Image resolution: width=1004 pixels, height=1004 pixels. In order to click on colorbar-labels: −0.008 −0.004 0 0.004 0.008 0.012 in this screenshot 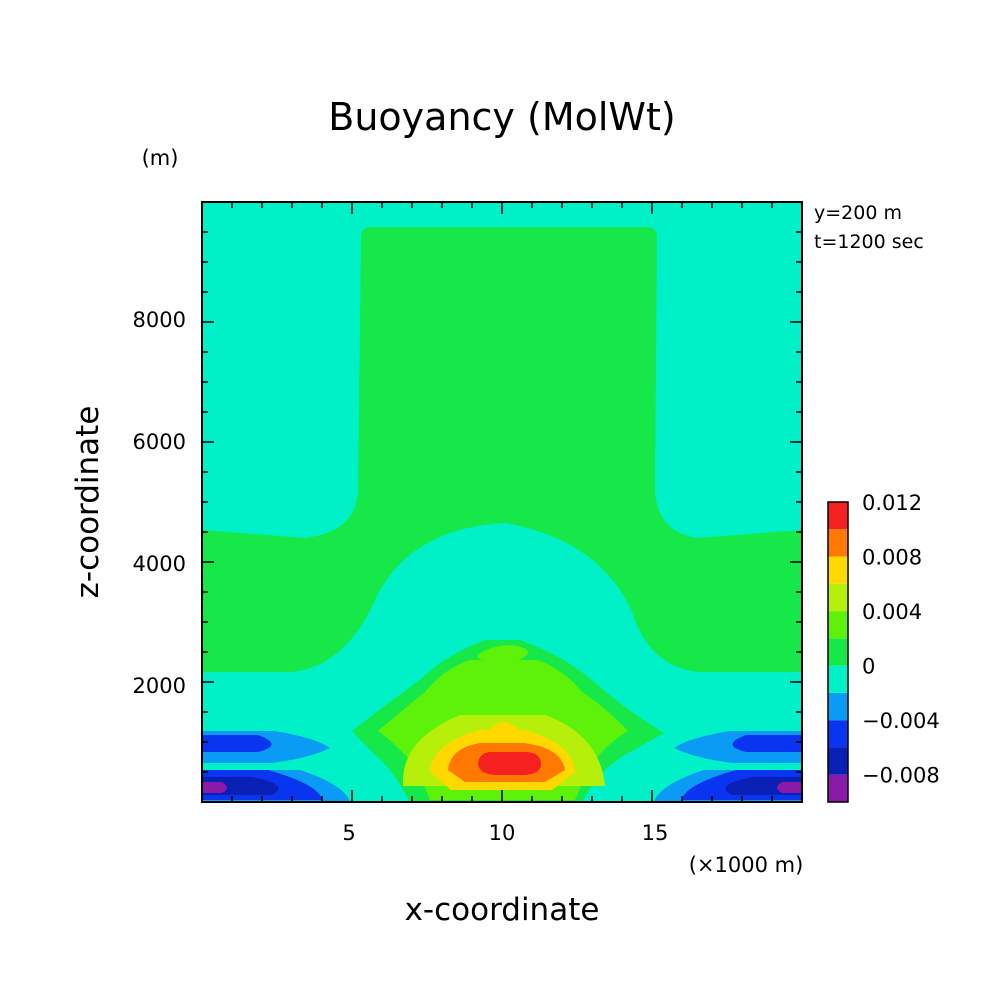, I will do `click(901, 639)`.